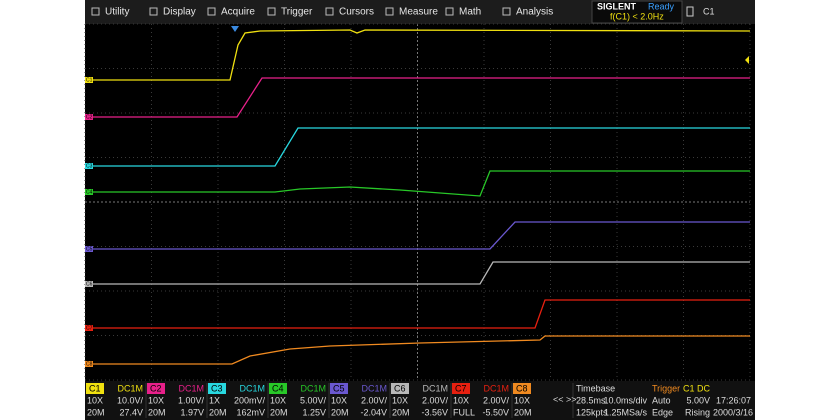  I want to click on channel-name: C2, so click(156, 388).